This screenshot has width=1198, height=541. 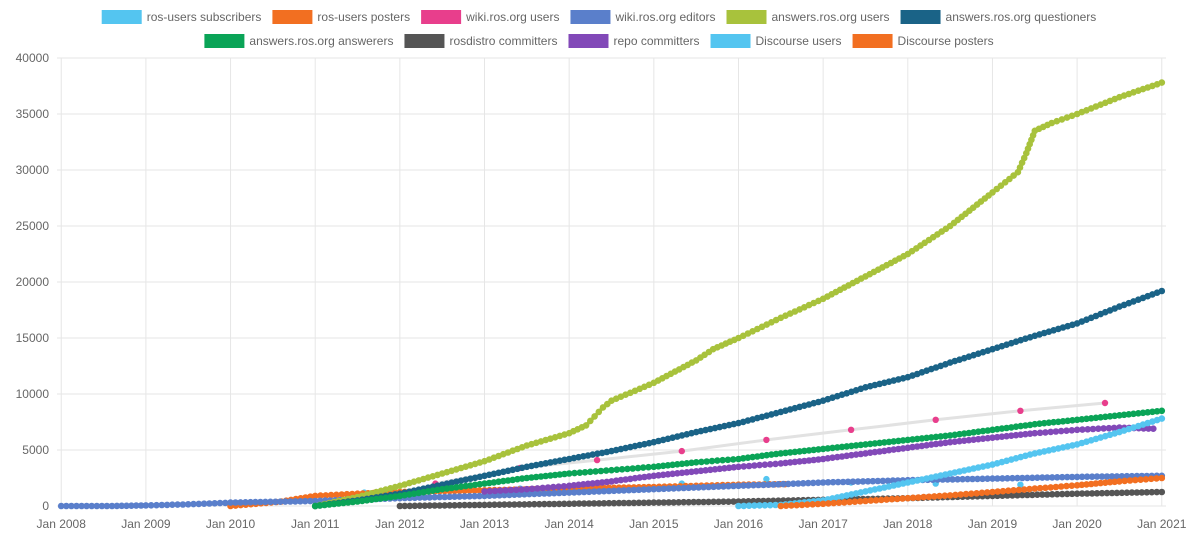 I want to click on legend-item: rosdistro committers, so click(x=480, y=41).